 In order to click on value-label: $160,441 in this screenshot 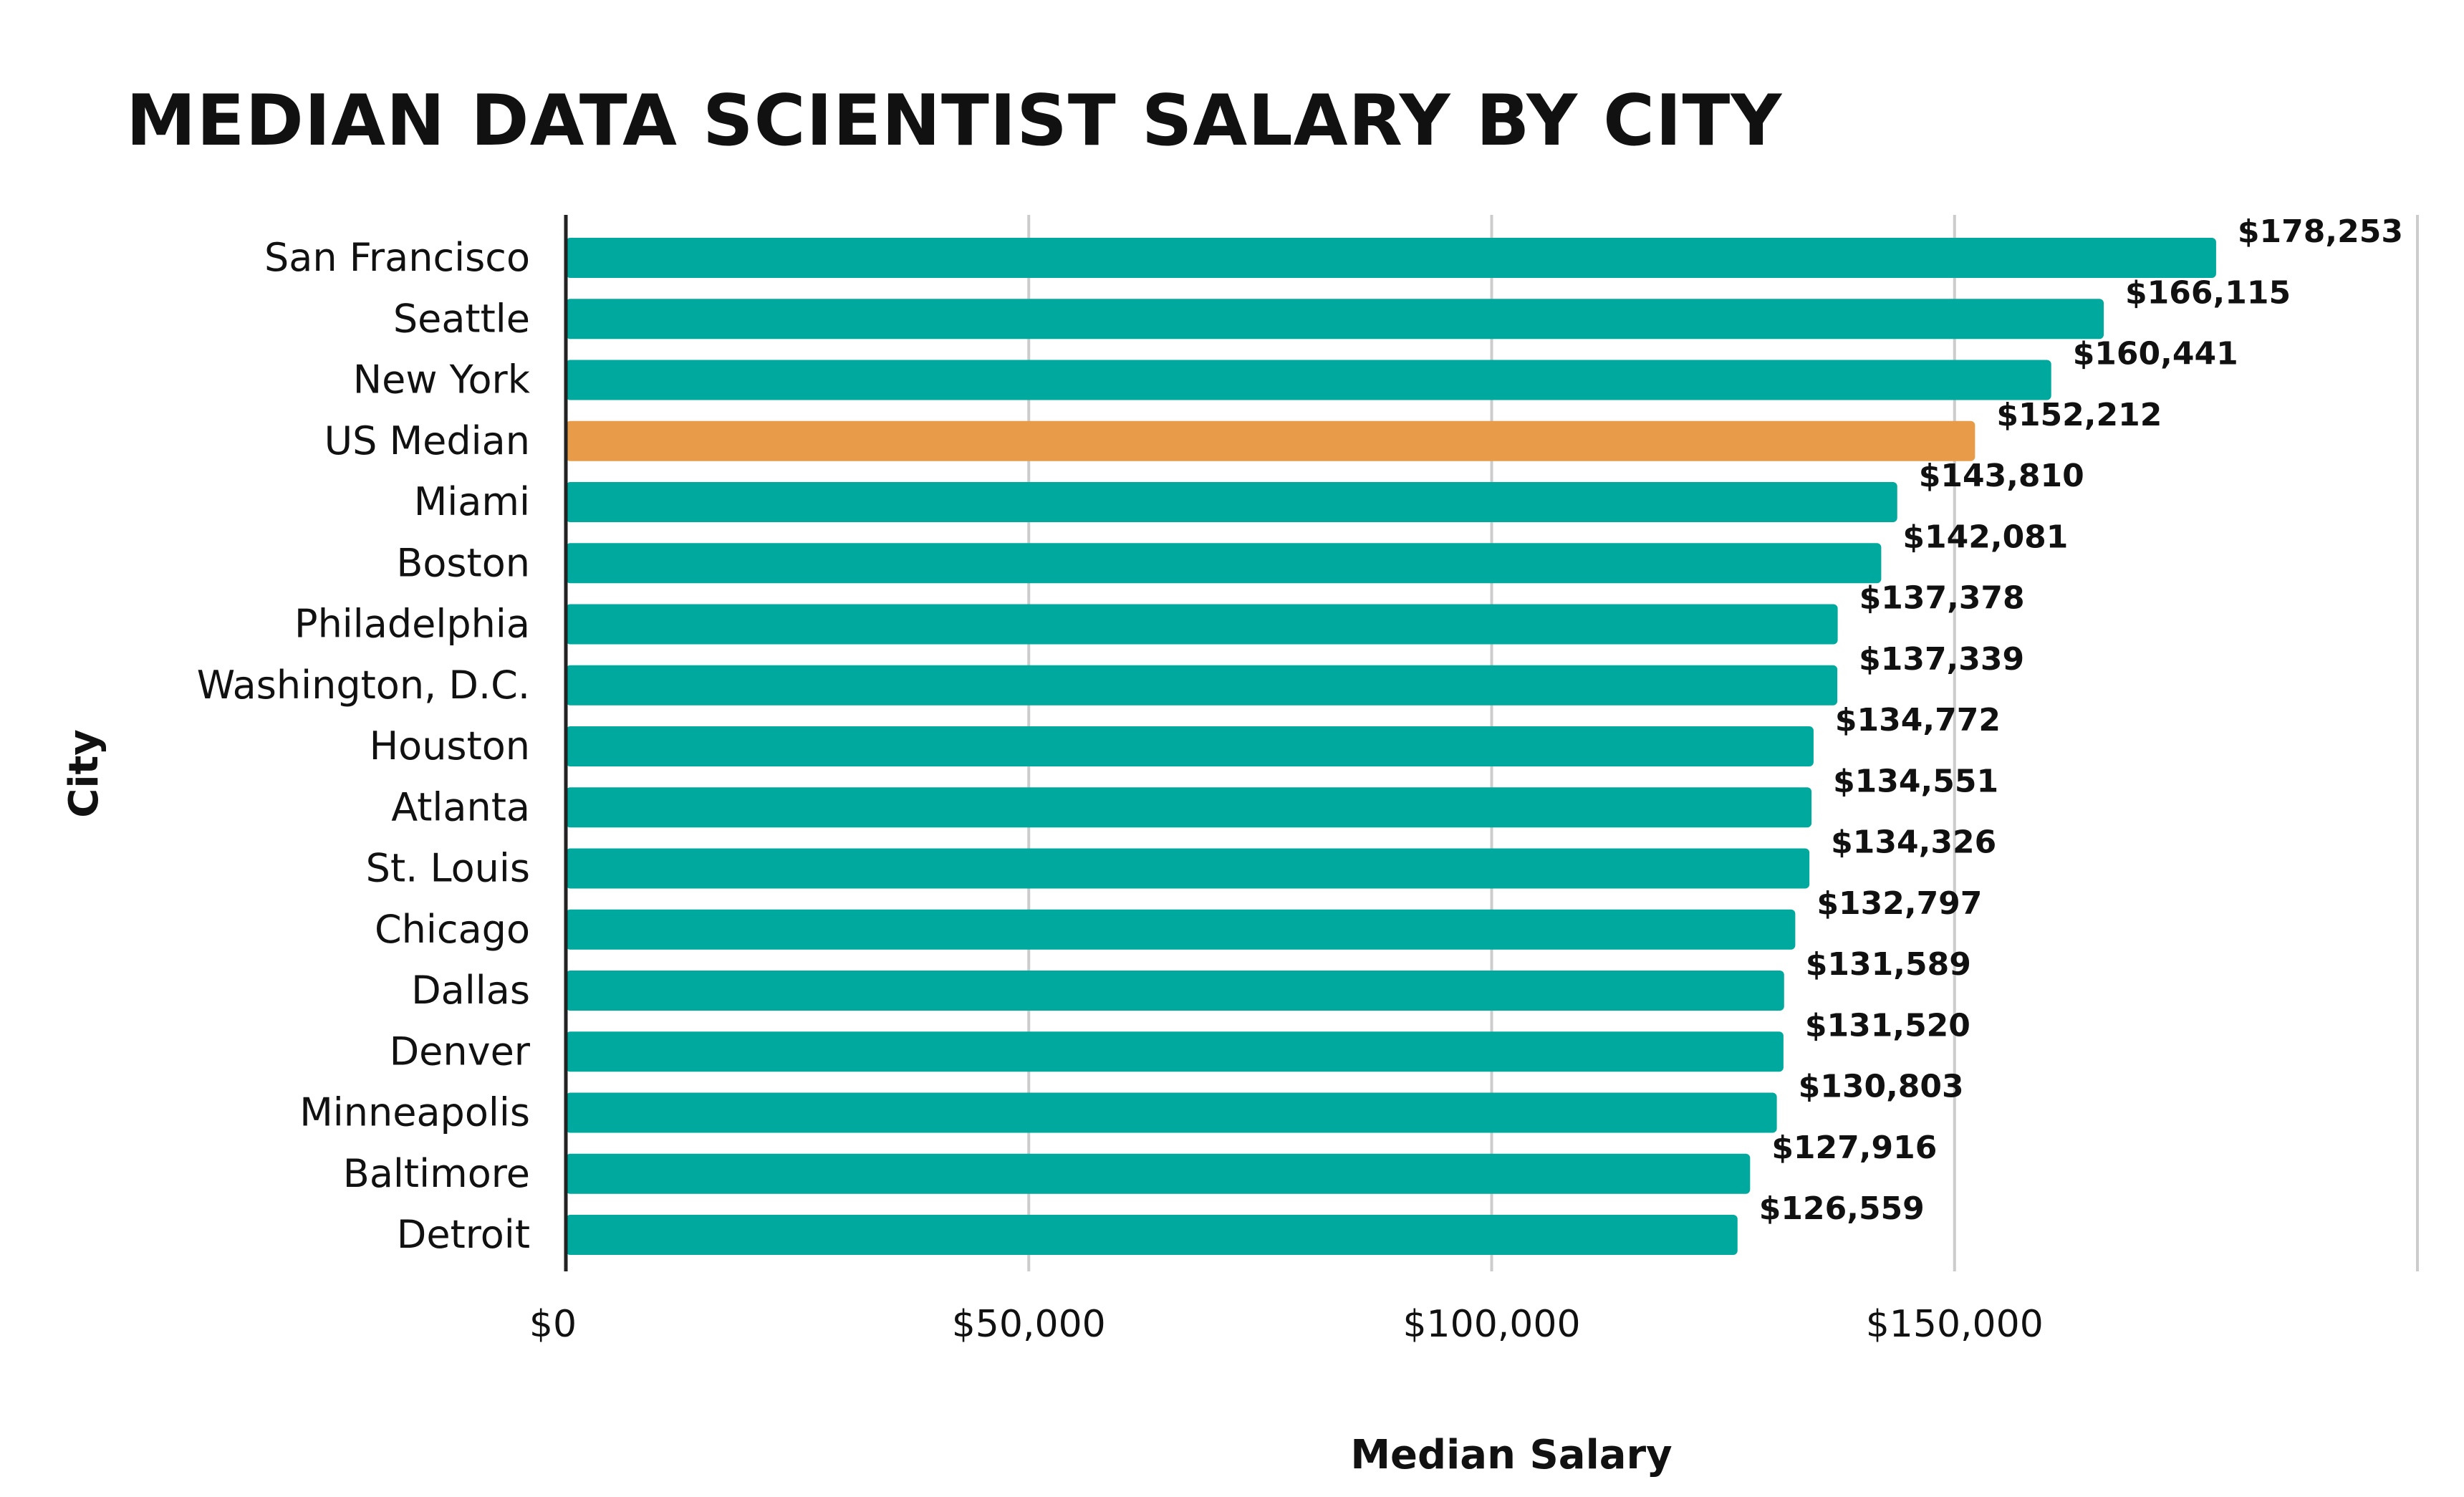, I will do `click(2155, 354)`.